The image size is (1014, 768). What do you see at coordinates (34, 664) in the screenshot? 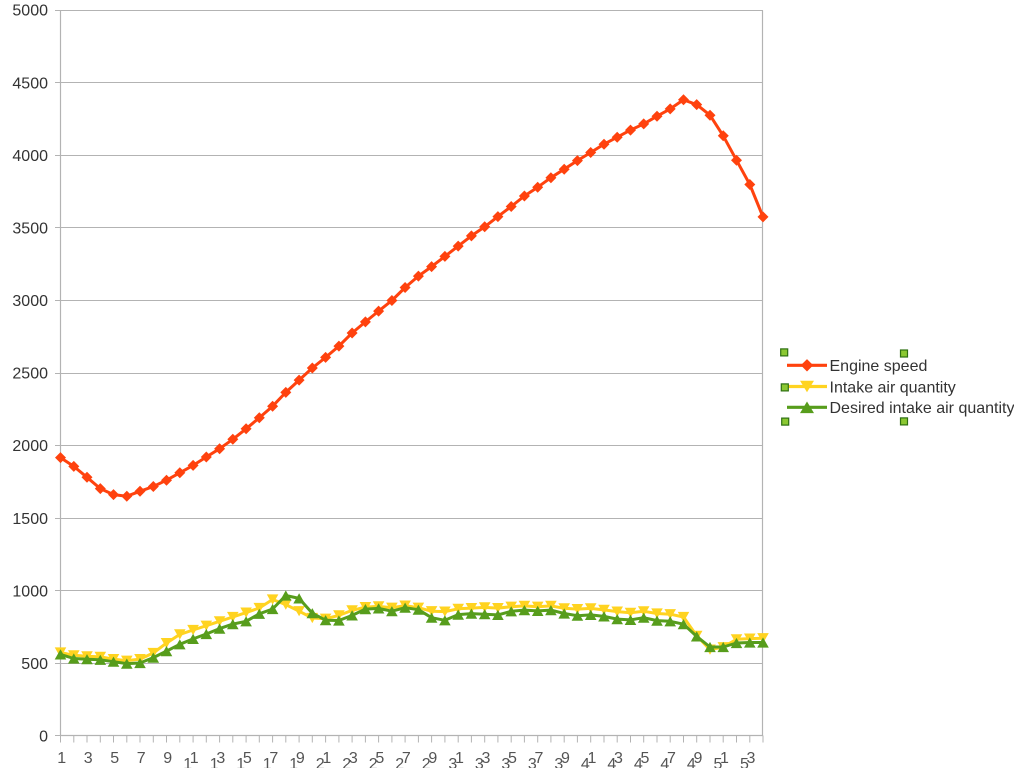
I see `svg-text: 500` at bounding box center [34, 664].